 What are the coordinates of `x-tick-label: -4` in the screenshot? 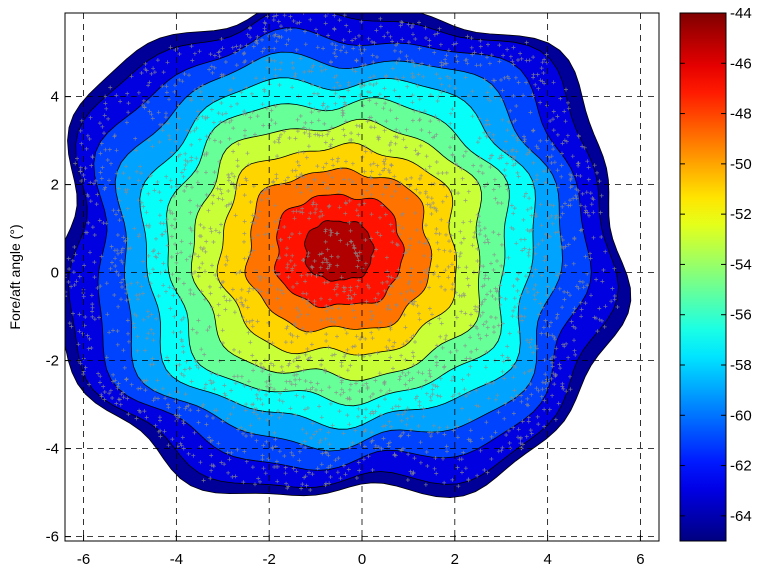 It's located at (176, 559).